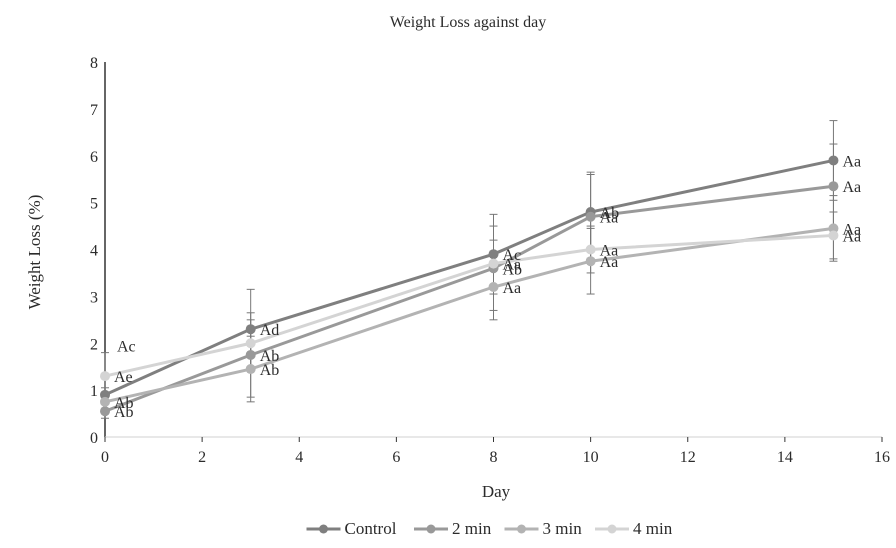 The width and height of the screenshot is (896, 548). I want to click on legend-label: 2 min, so click(472, 528).